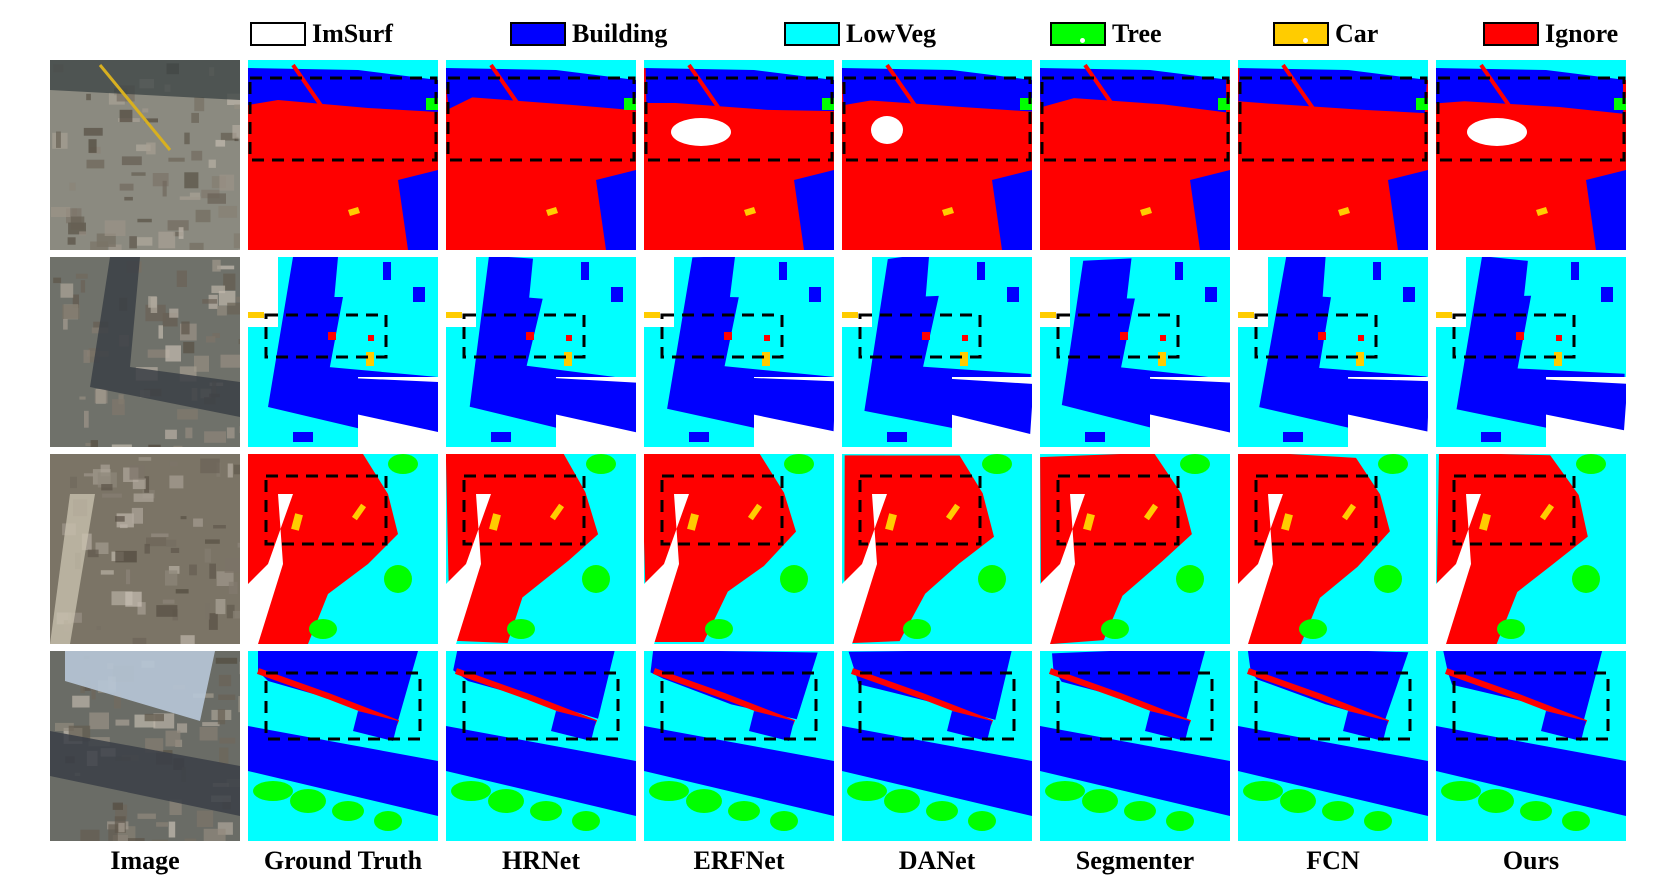 This screenshot has width=1661, height=886. I want to click on legend-label: LowVeg, so click(891, 33).